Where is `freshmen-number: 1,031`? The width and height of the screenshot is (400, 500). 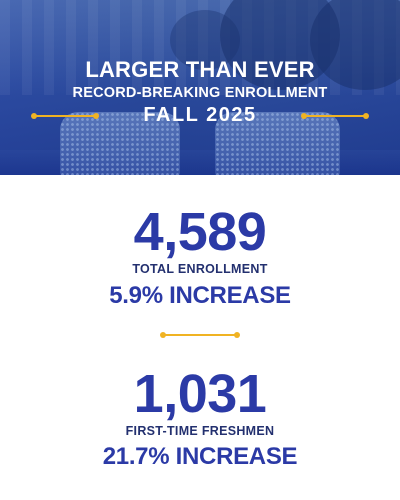 freshmen-number: 1,031 is located at coordinates (200, 394).